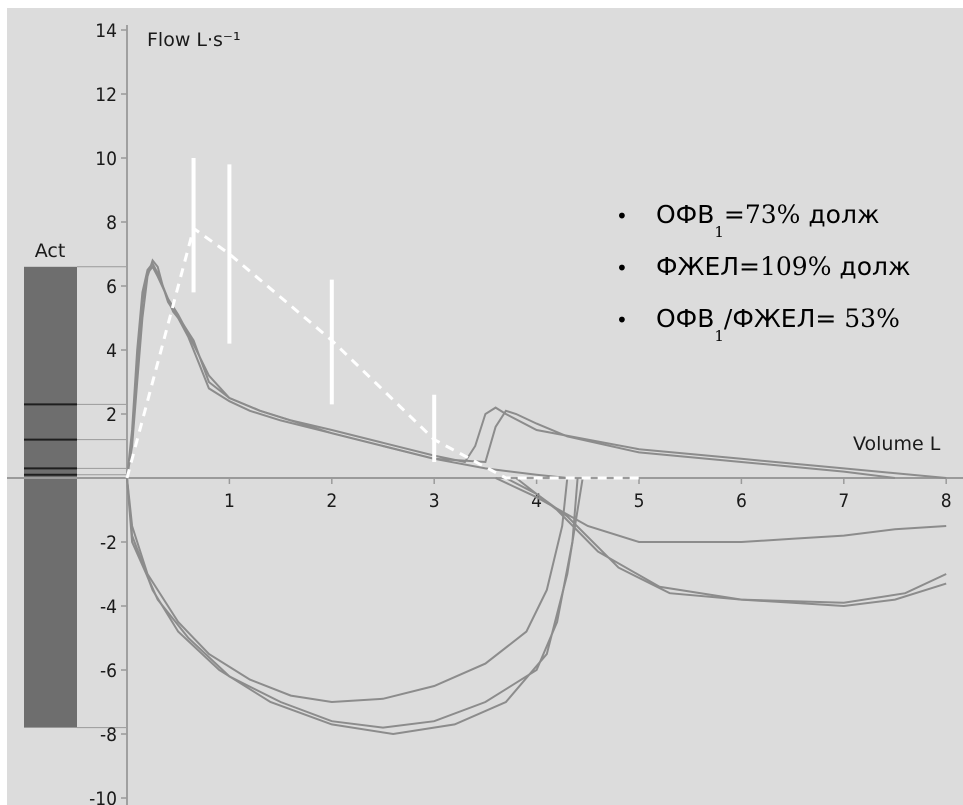  I want to click on x-tick-label: 5, so click(639, 501).